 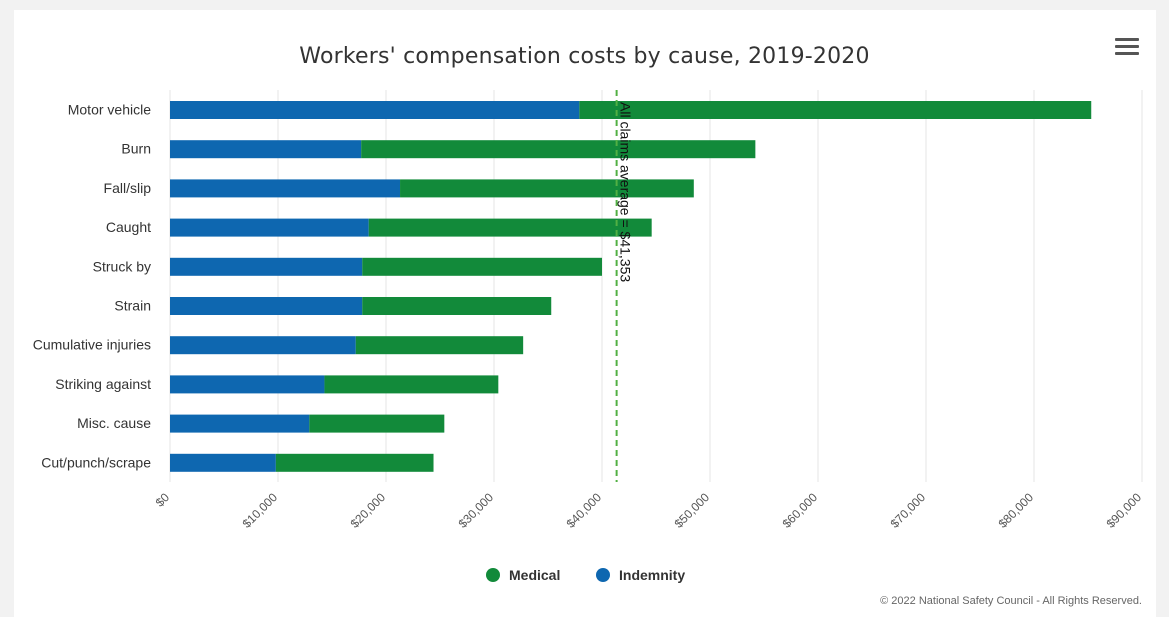 What do you see at coordinates (128, 227) in the screenshot?
I see `category-label: Caught` at bounding box center [128, 227].